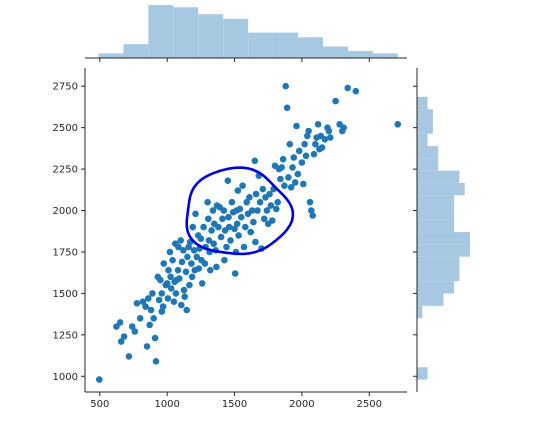 The height and width of the screenshot is (421, 541). What do you see at coordinates (369, 404) in the screenshot?
I see `x-tick-label: 2500` at bounding box center [369, 404].